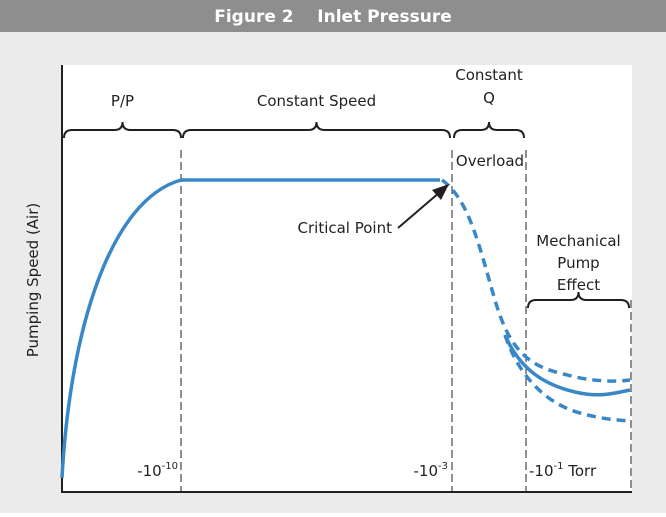 The image size is (666, 517). Describe the element at coordinates (578, 263) in the screenshot. I see `region-label: Pump` at that location.